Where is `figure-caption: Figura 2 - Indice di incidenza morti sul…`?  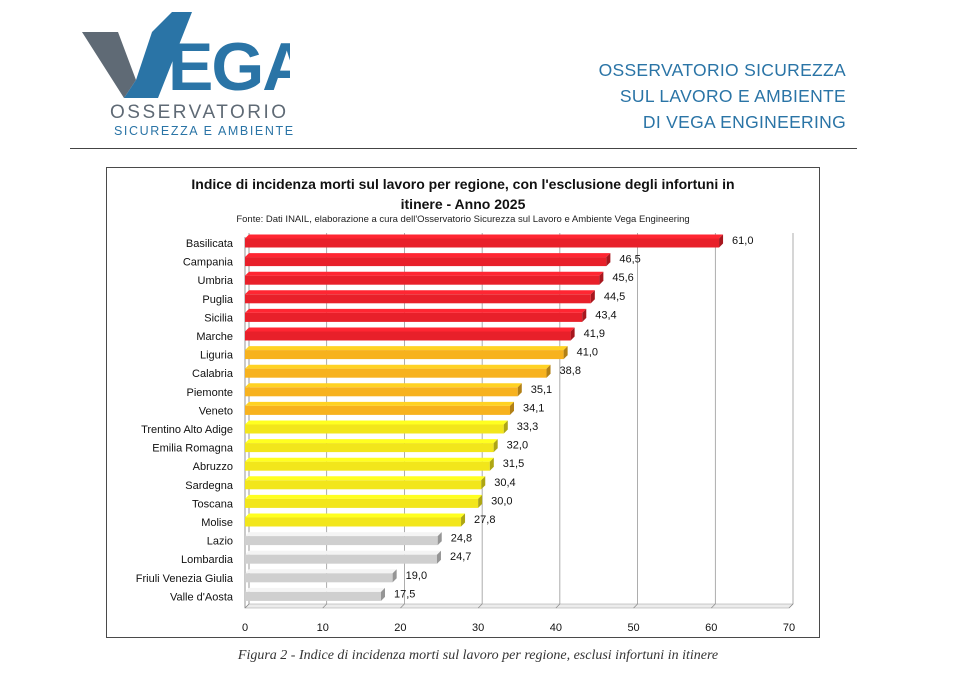 figure-caption: Figura 2 - Indice di incidenza morti sul… is located at coordinates (478, 655).